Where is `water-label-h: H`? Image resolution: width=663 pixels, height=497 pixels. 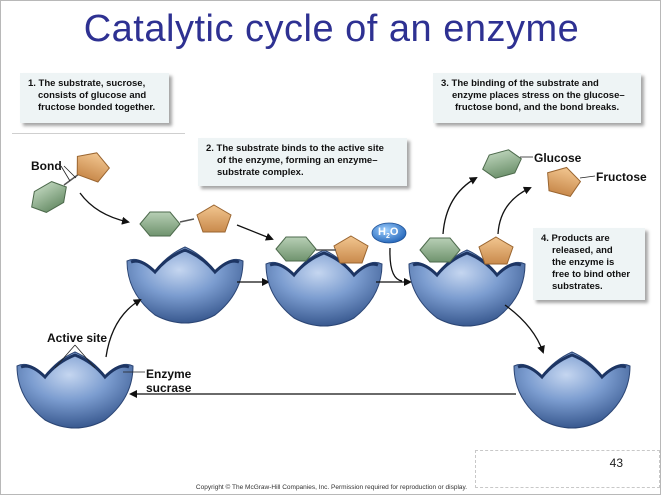 water-label-h: H is located at coordinates (382, 232).